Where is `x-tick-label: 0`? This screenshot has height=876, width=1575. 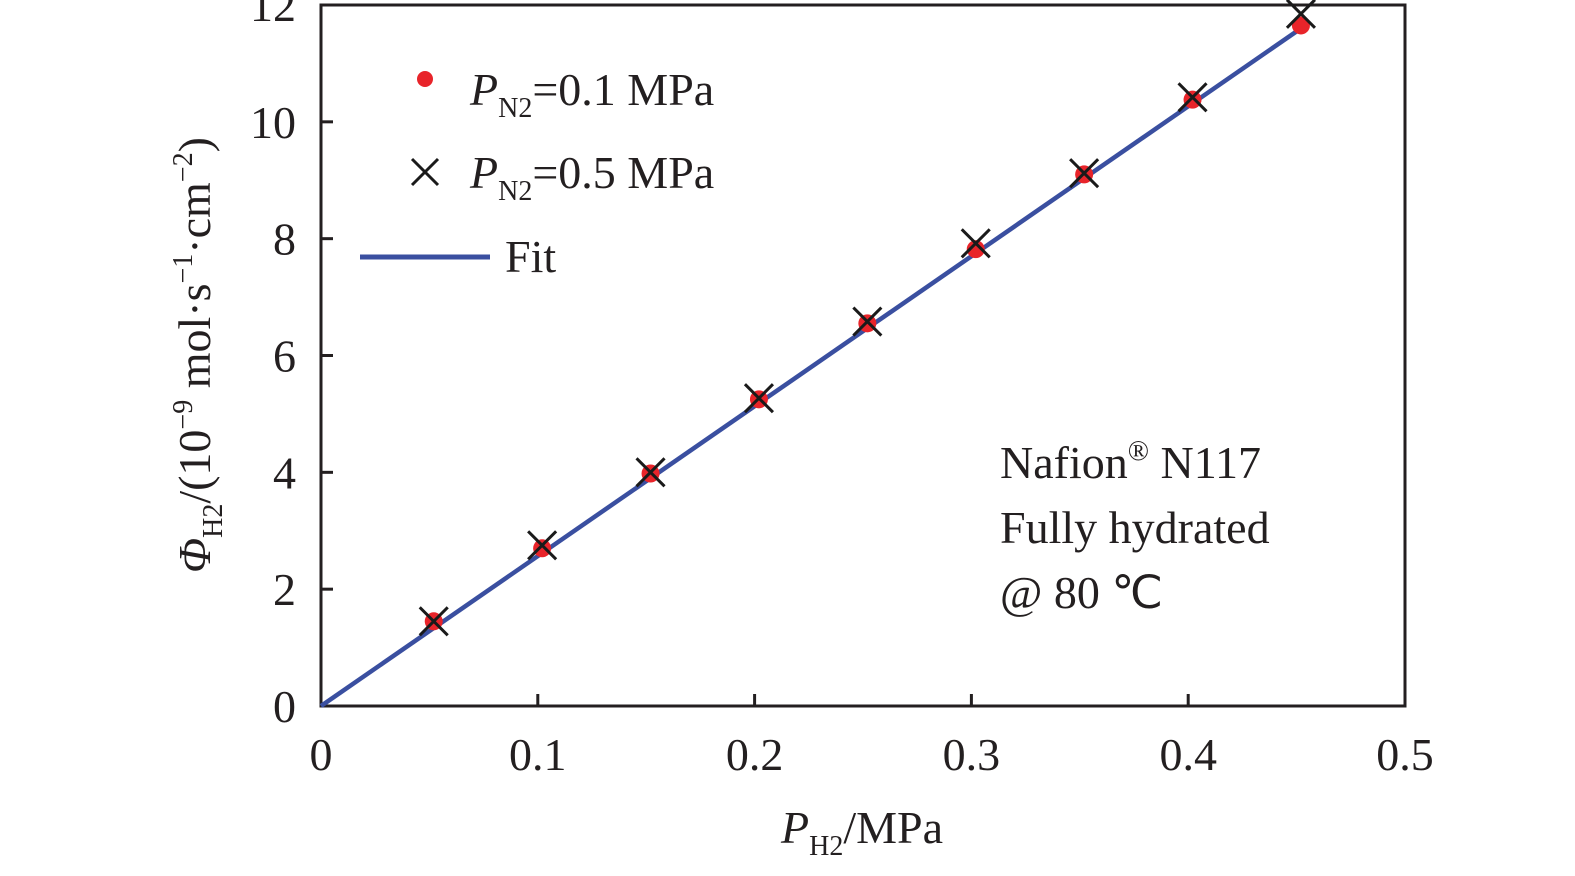
x-tick-label: 0 is located at coordinates (321, 754).